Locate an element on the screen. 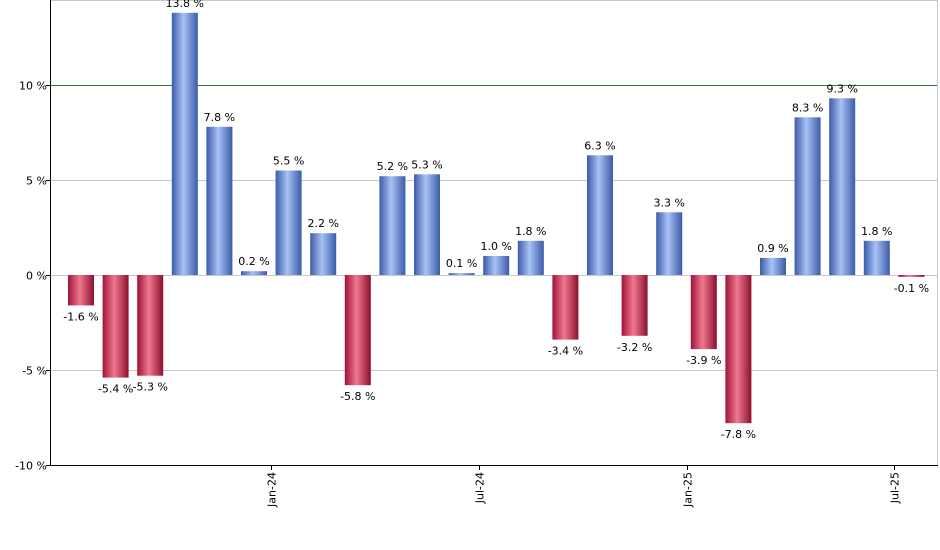 The width and height of the screenshot is (940, 550). x-tick-label: Jan-25 is located at coordinates (688, 490).